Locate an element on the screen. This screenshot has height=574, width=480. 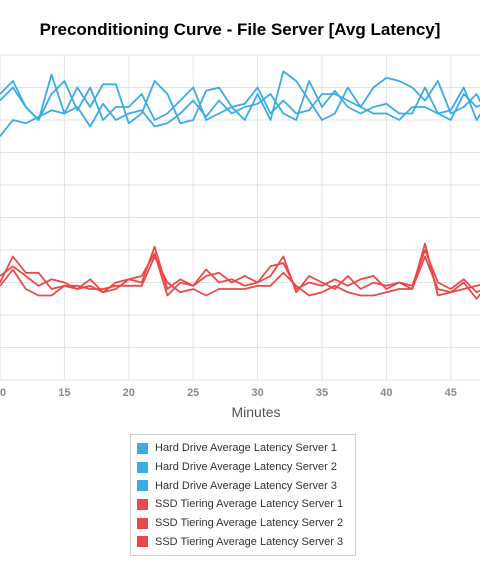
x-axis-label: Minutes is located at coordinates (255, 412).